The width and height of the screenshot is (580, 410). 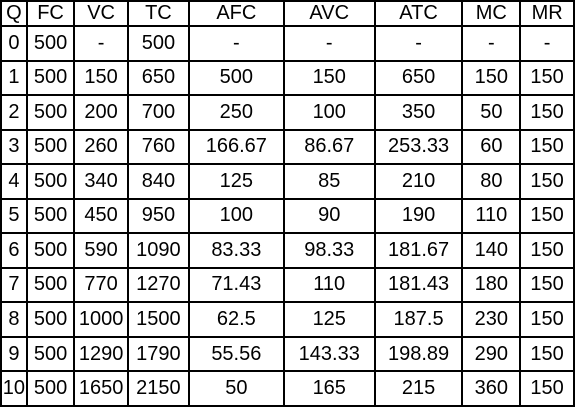 I want to click on cell-tc: 760, so click(x=158, y=147).